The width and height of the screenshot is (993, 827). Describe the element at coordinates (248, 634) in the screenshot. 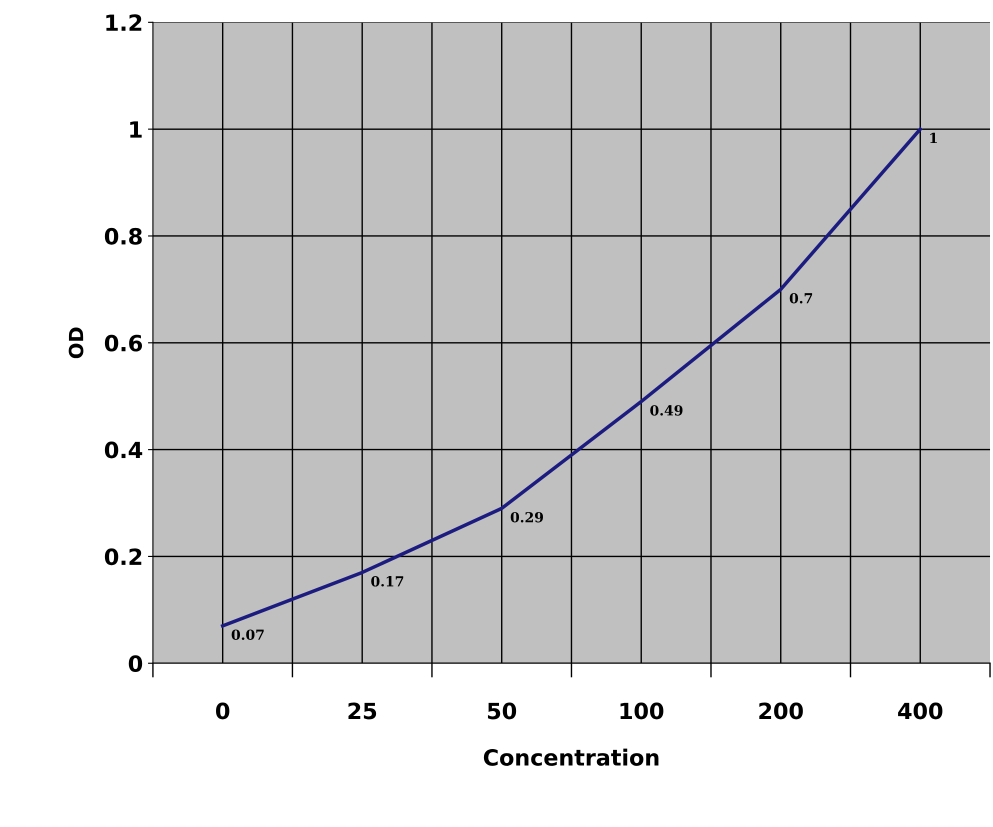

I see `data-label: 0.07` at that location.